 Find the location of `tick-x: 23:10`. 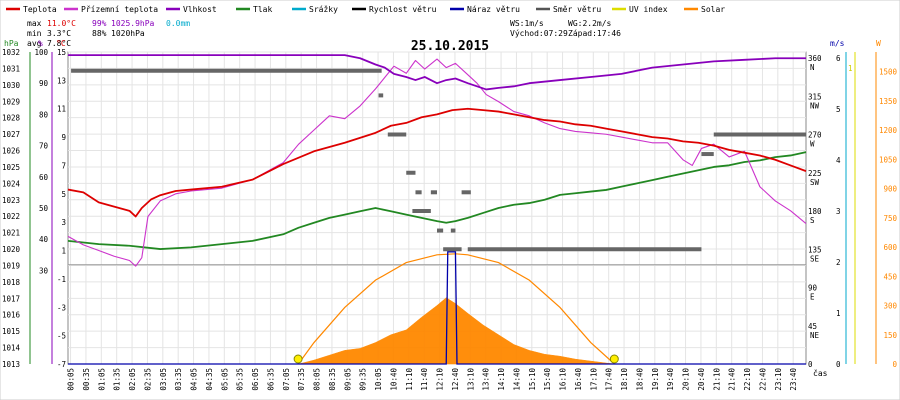

tick-x: 23:10 is located at coordinates (778, 379).